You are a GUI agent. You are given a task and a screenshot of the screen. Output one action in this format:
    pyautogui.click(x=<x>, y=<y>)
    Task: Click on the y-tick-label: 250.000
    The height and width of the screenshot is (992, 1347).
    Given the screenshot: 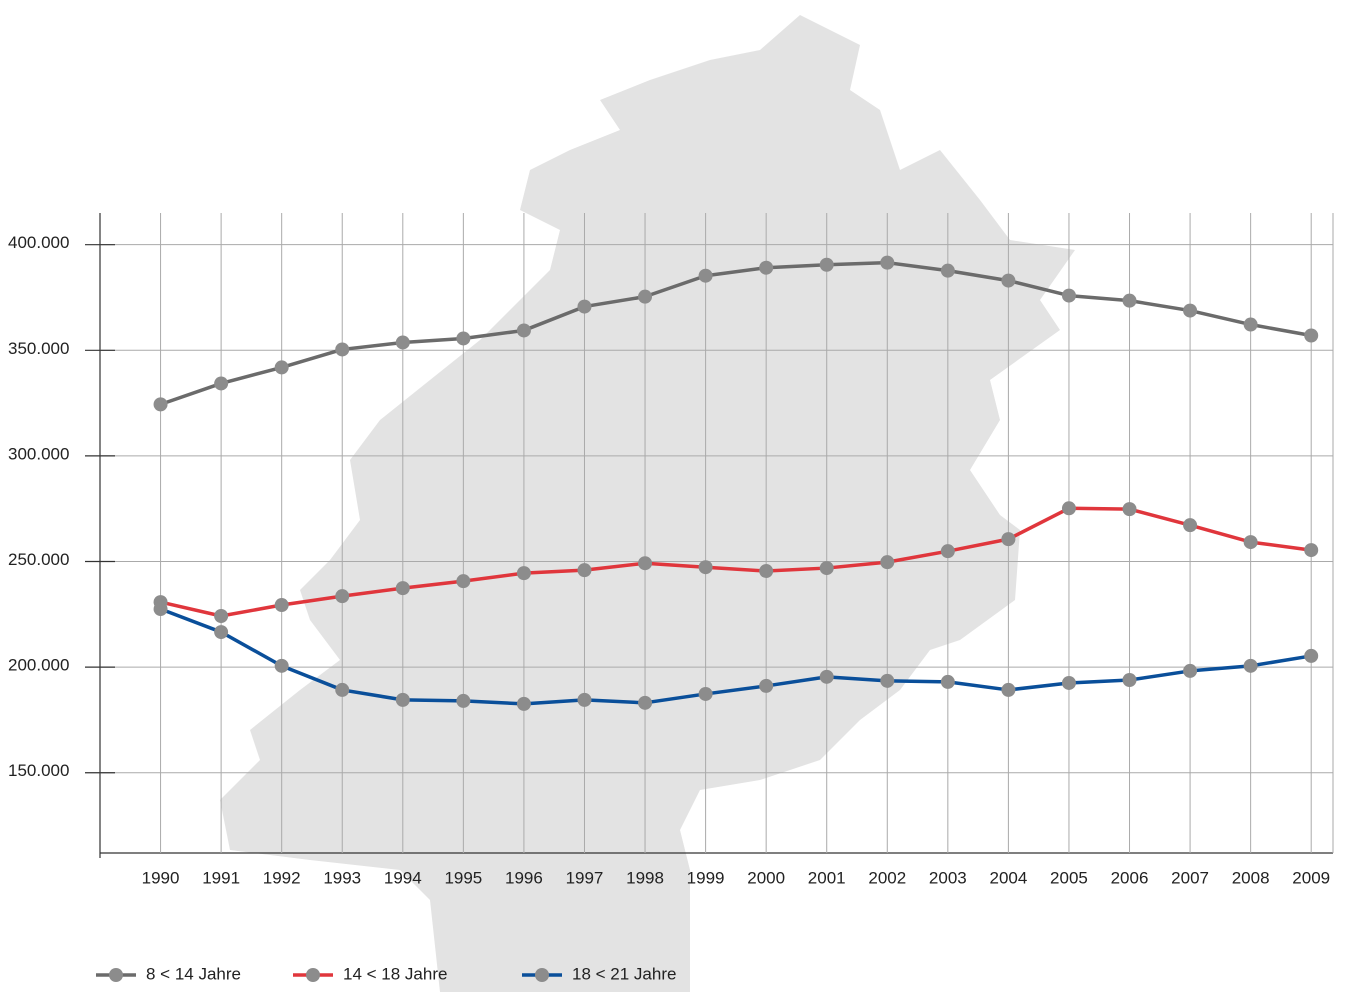 What is the action you would take?
    pyautogui.click(x=38, y=559)
    